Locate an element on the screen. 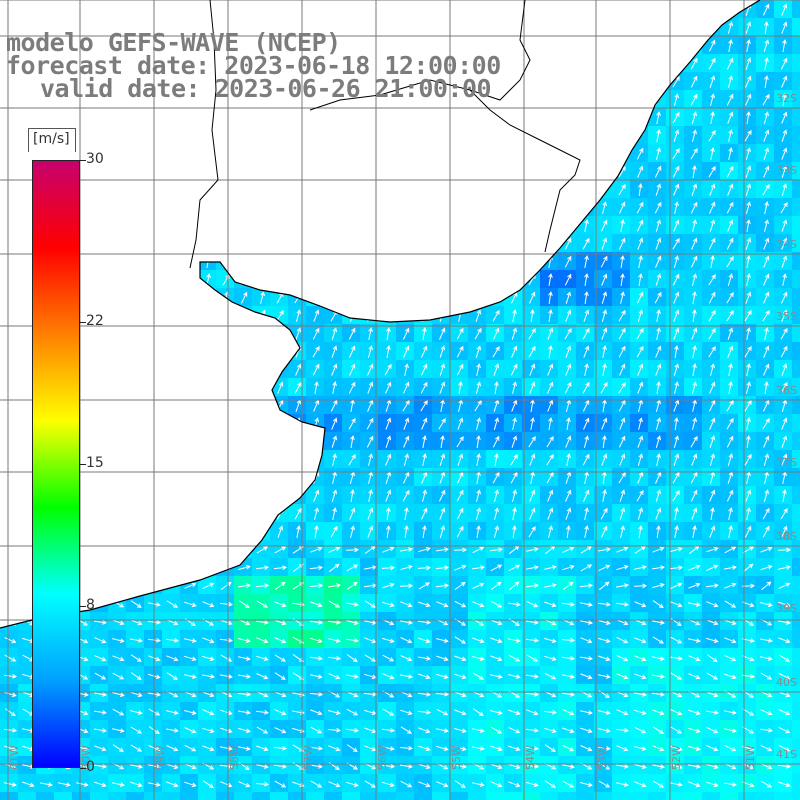 This screenshot has height=800, width=800. longitude-label: 54W is located at coordinates (530, 757).